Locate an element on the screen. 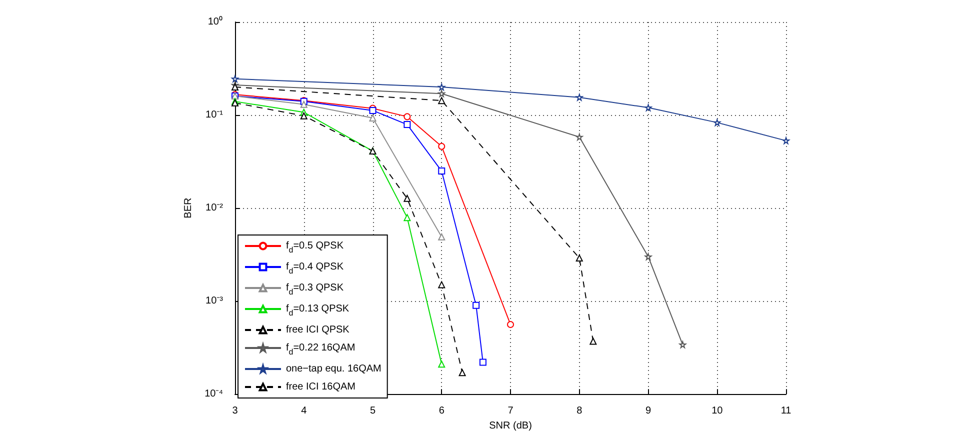 Image resolution: width=964 pixels, height=436 pixels. y-tick-label: 10⁰ is located at coordinates (215, 22).